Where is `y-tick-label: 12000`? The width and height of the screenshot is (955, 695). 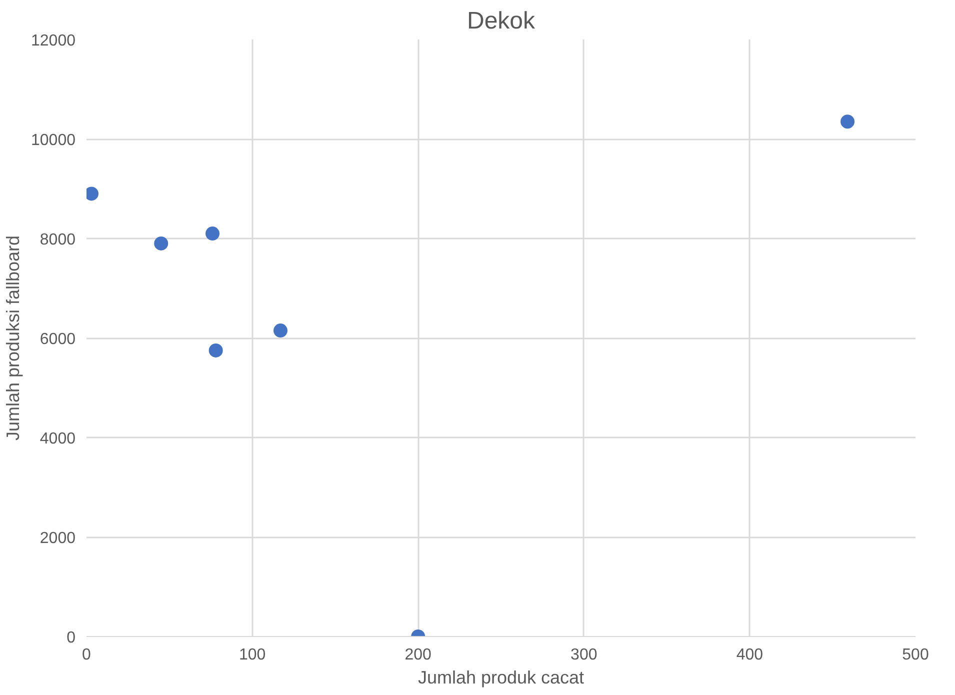 y-tick-label: 12000 is located at coordinates (53, 41).